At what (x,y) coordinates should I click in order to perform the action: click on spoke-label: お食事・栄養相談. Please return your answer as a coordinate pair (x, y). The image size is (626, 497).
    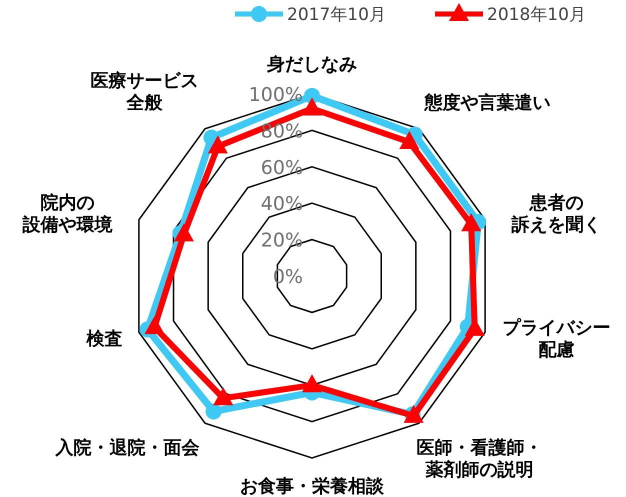
    Looking at the image, I should click on (312, 486).